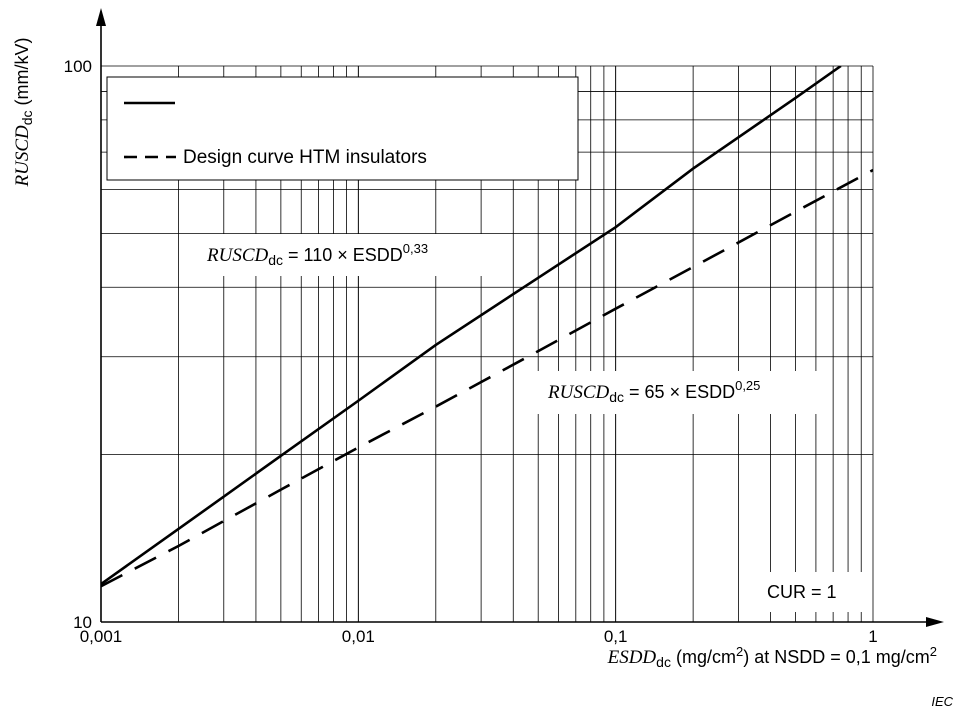 Image resolution: width=956 pixels, height=713 pixels. Describe the element at coordinates (317, 254) in the screenshot. I see `annotation-solid-text: RUSCDdc = 110 × ESDD0,33` at that location.